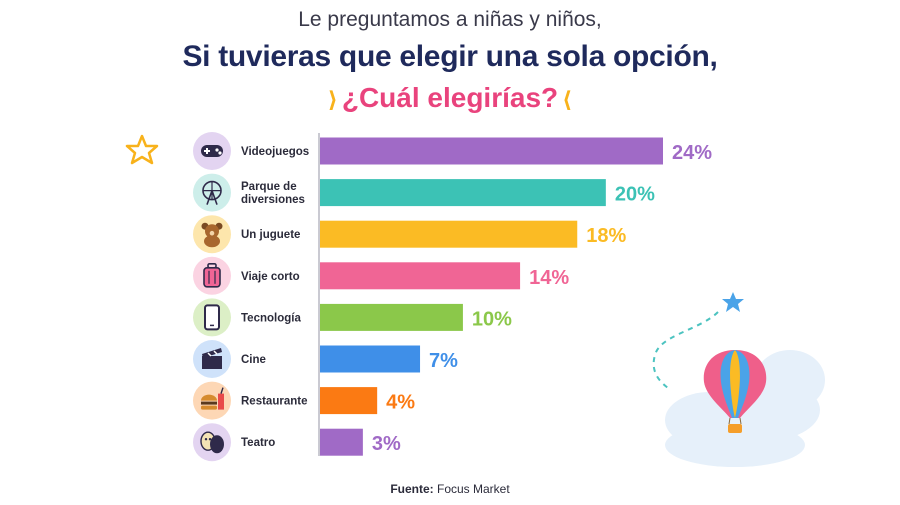 This screenshot has width=900, height=505. I want to click on category-label-line: diversiones, so click(273, 200).